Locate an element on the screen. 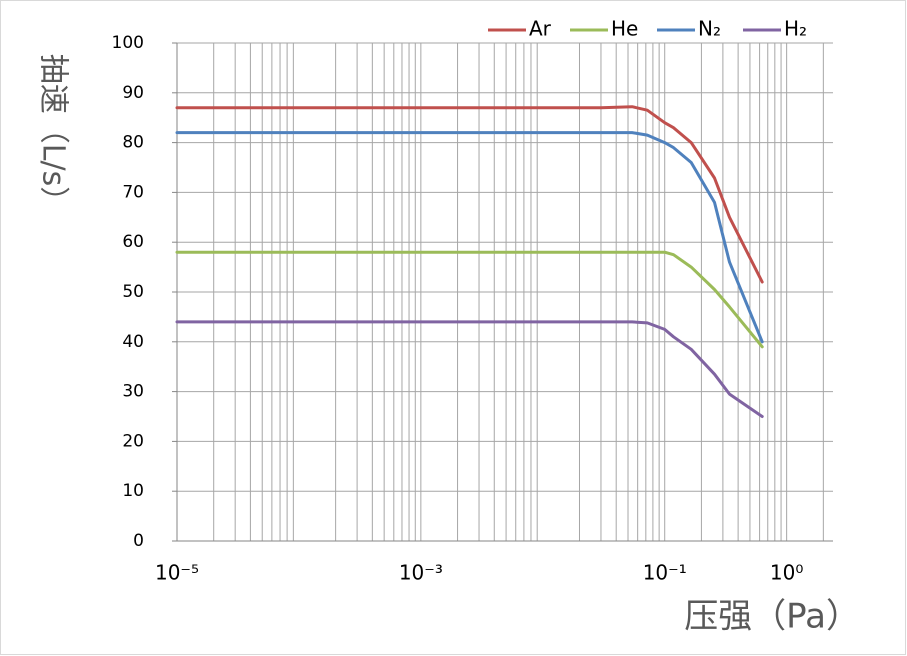 The image size is (907, 656). y-tick-label: 100 is located at coordinates (128, 43).